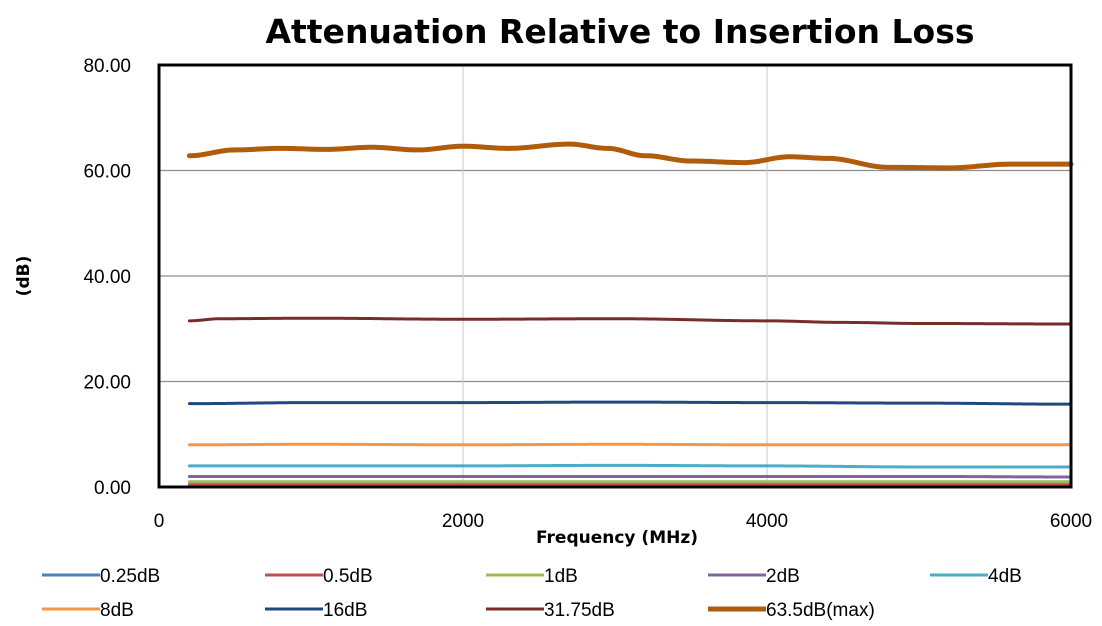  What do you see at coordinates (619, 31) in the screenshot?
I see `chart-title: Attenuation Relative to Insertion Loss` at bounding box center [619, 31].